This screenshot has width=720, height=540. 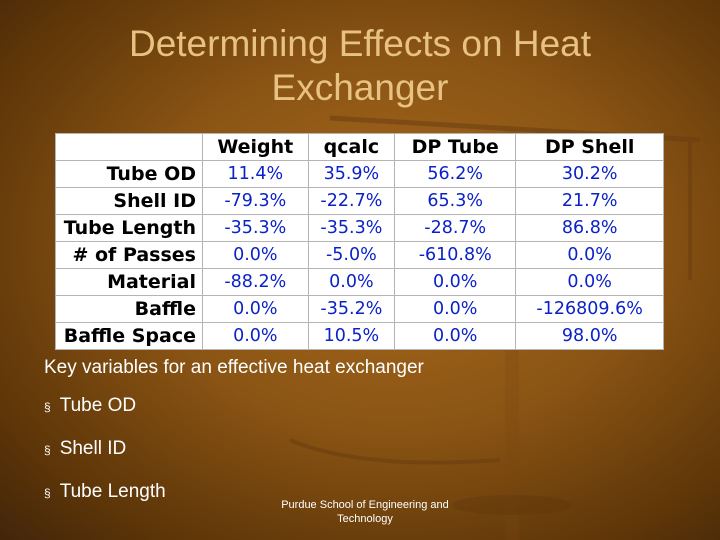 I want to click on row-header: Baffle, so click(x=129, y=309).